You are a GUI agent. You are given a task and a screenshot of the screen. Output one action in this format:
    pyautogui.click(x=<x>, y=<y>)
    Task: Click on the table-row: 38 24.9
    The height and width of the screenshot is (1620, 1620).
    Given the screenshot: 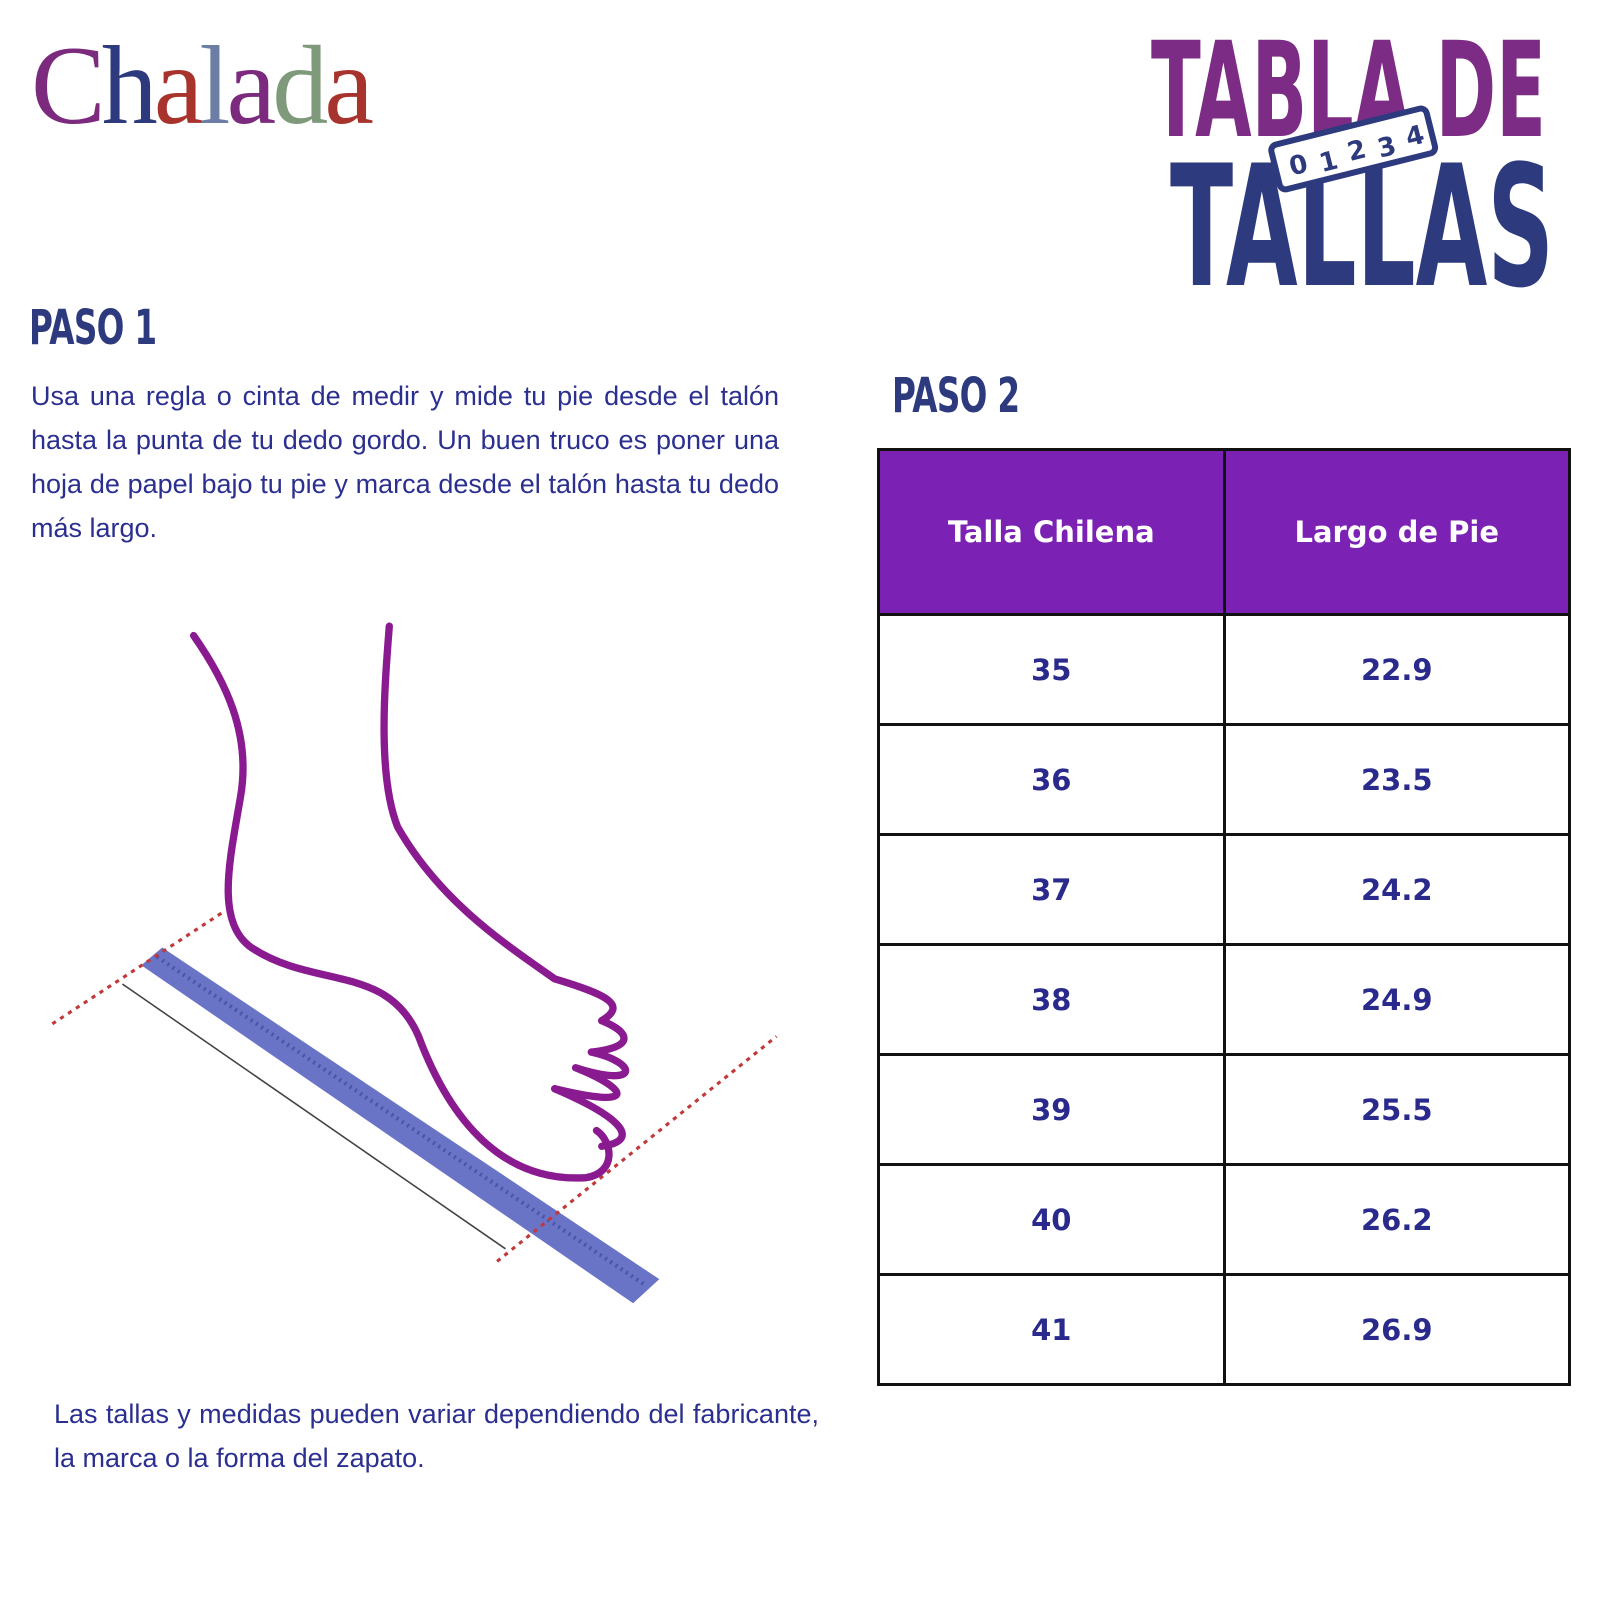 What is the action you would take?
    pyautogui.click(x=1224, y=999)
    